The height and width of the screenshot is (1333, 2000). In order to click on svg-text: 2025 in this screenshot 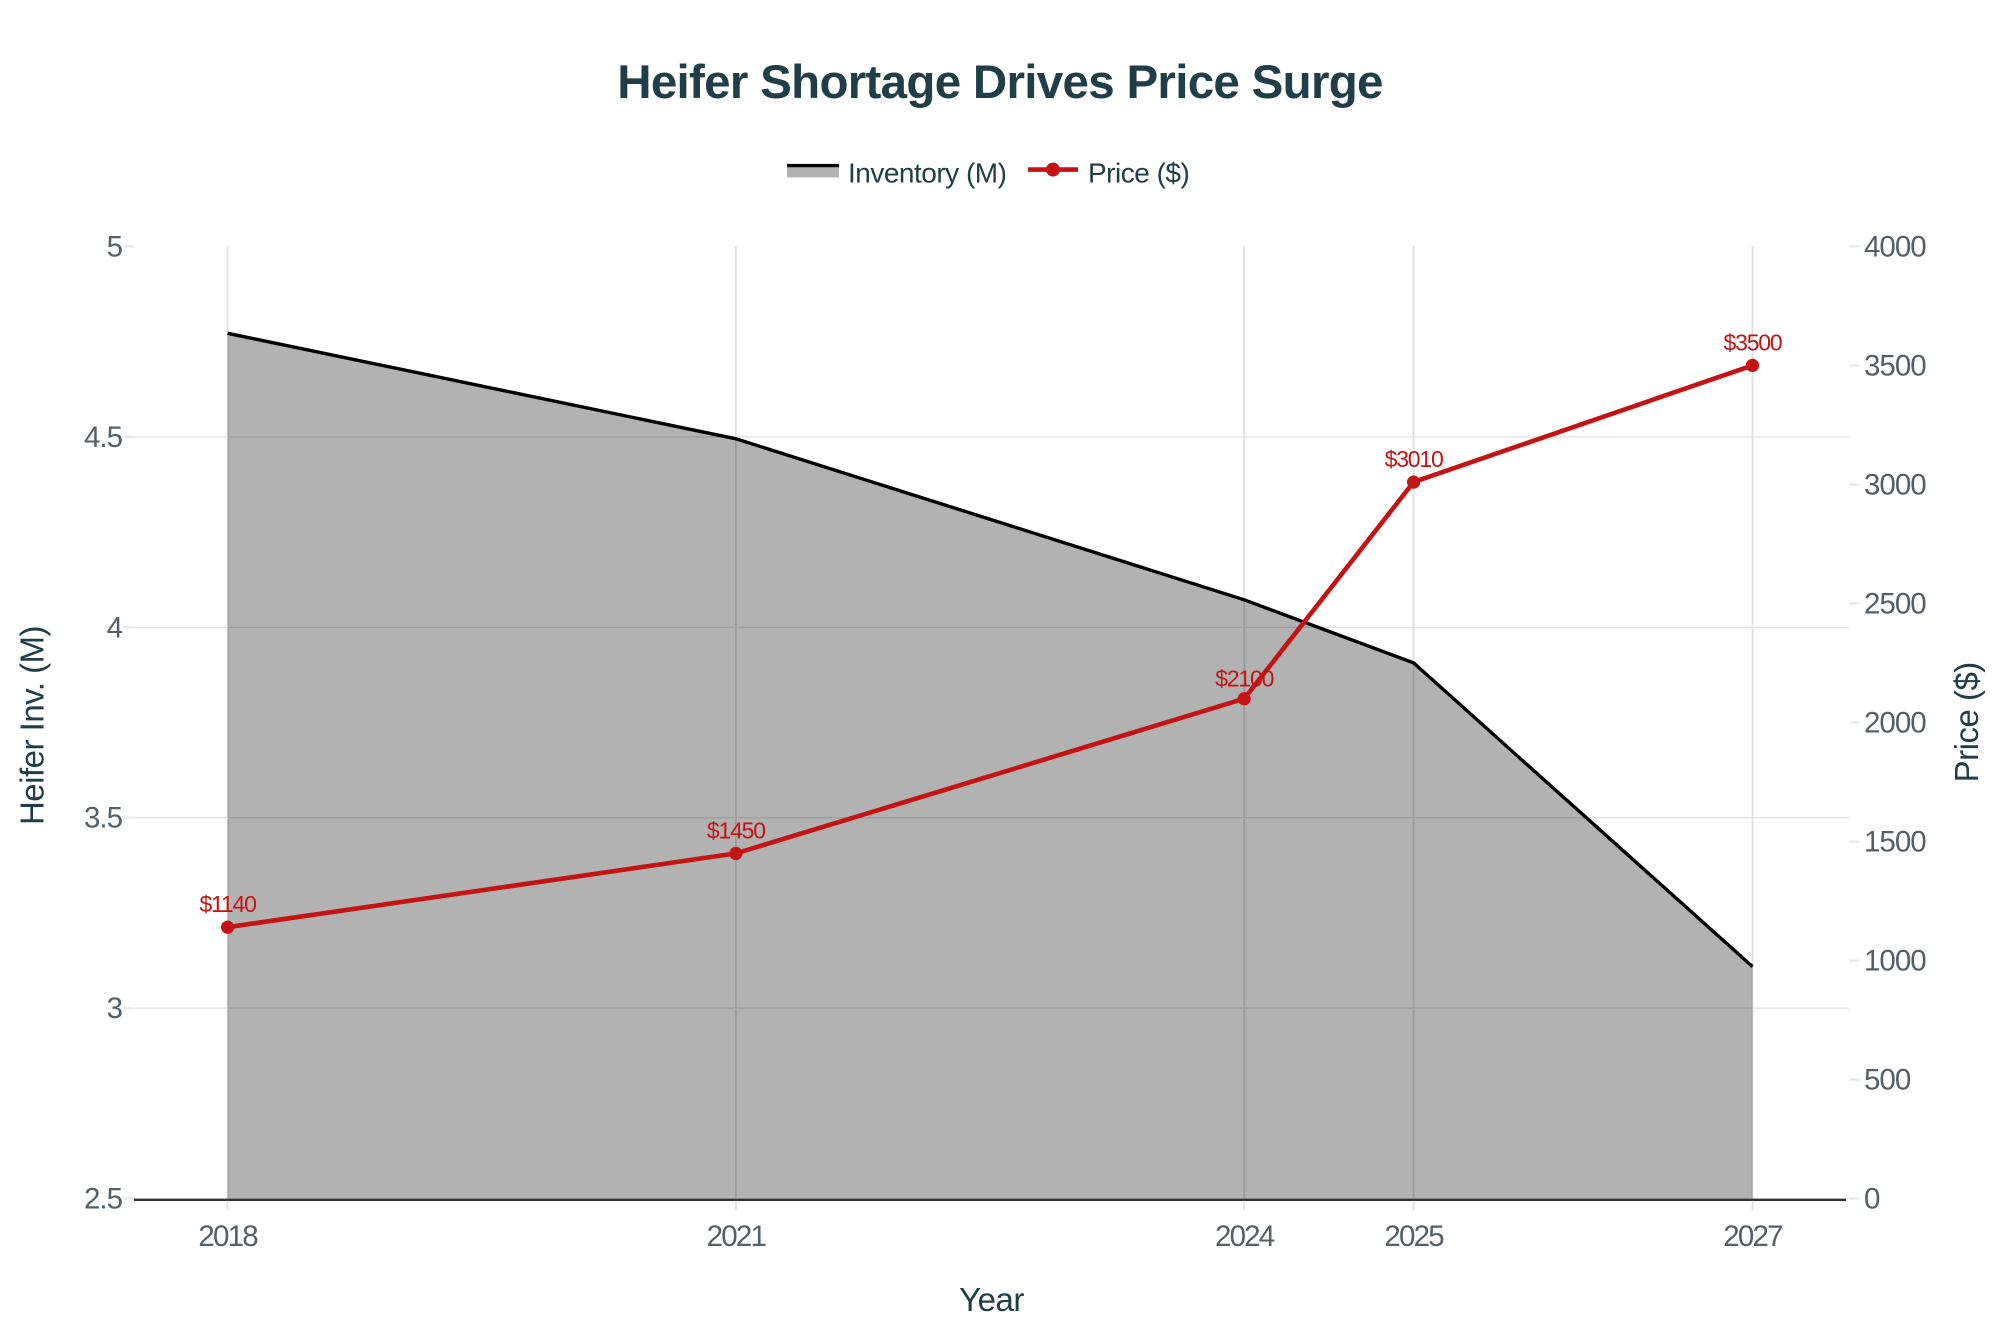, I will do `click(1414, 1236)`.